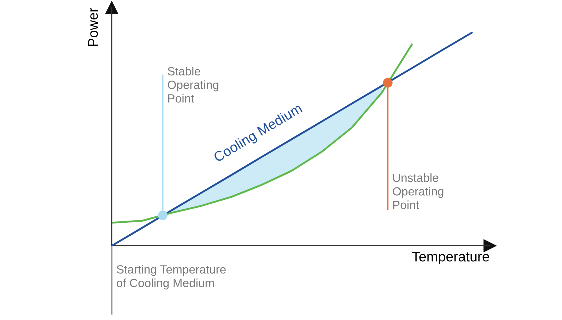 The width and height of the screenshot is (562, 320). What do you see at coordinates (451, 258) in the screenshot?
I see `x-axis-title: Temperature` at bounding box center [451, 258].